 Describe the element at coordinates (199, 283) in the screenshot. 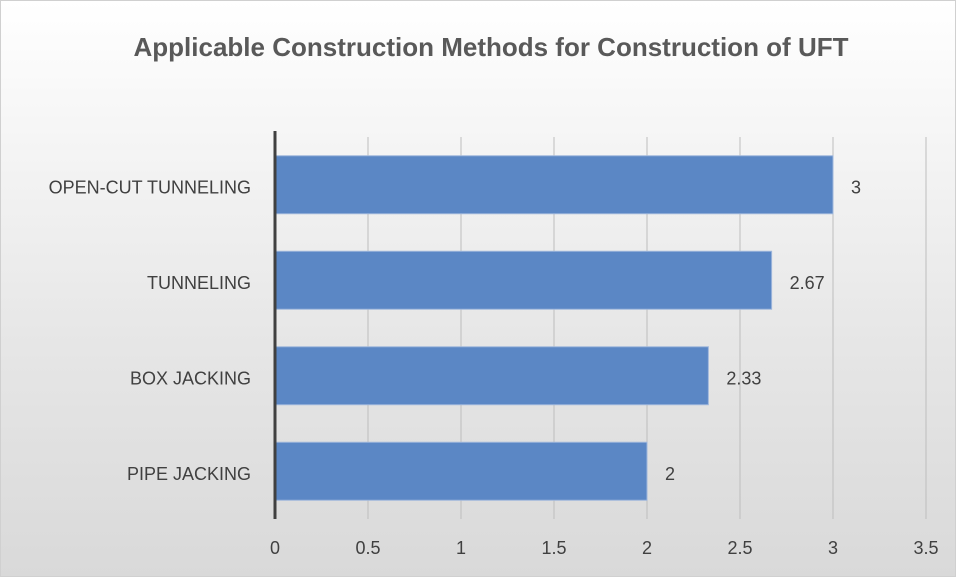

I see `y-tick-label: TUNNELING` at that location.